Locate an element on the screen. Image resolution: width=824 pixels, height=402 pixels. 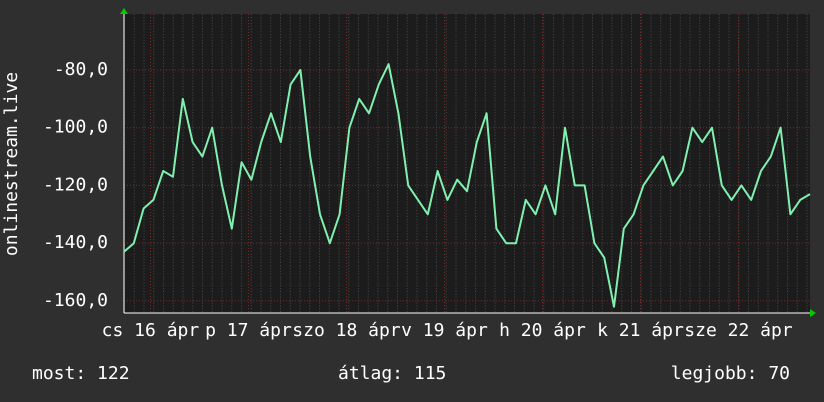
x-tick-label: sze 22 ápr is located at coordinates (738, 330).